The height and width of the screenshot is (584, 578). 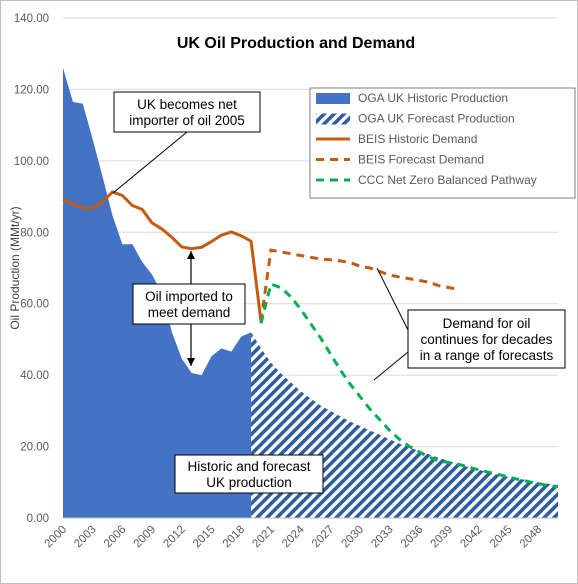 What do you see at coordinates (333, 119) in the screenshot?
I see `legend-swatch-oga-uk-forecast-production` at bounding box center [333, 119].